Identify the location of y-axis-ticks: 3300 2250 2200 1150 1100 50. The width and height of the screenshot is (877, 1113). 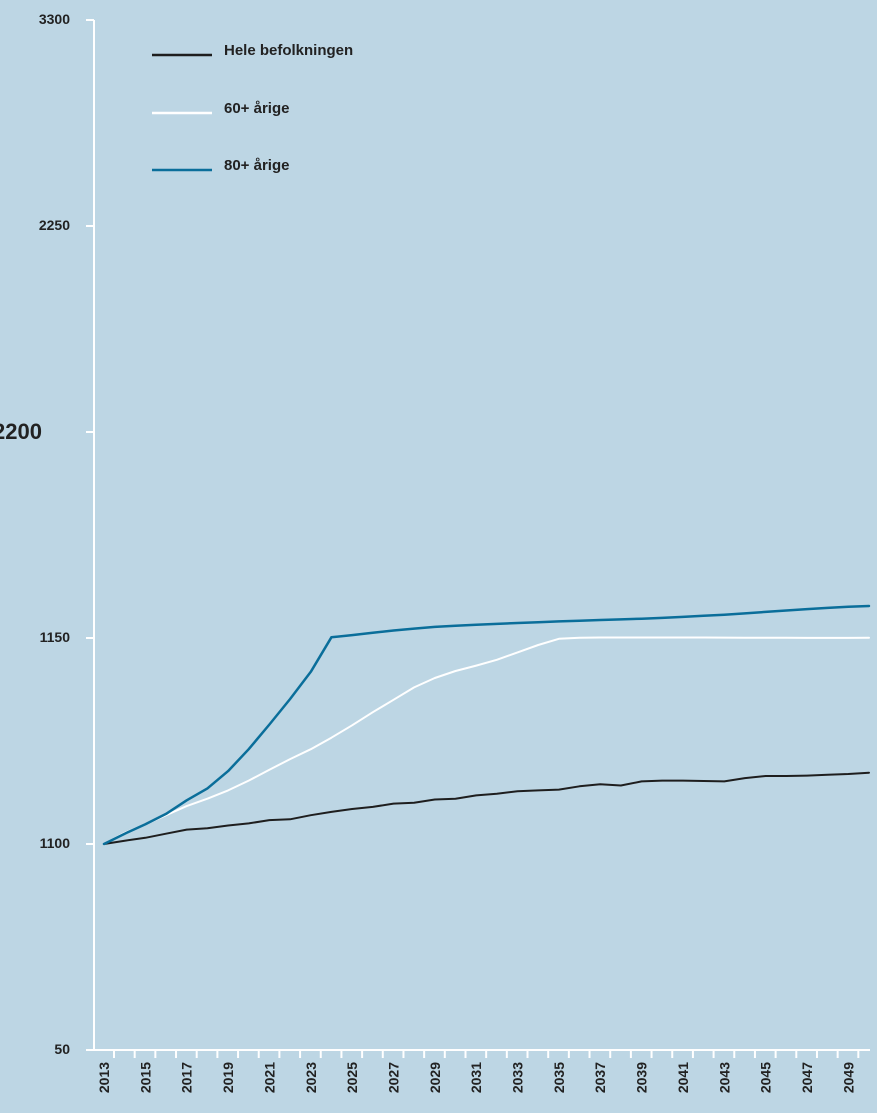
(47, 534).